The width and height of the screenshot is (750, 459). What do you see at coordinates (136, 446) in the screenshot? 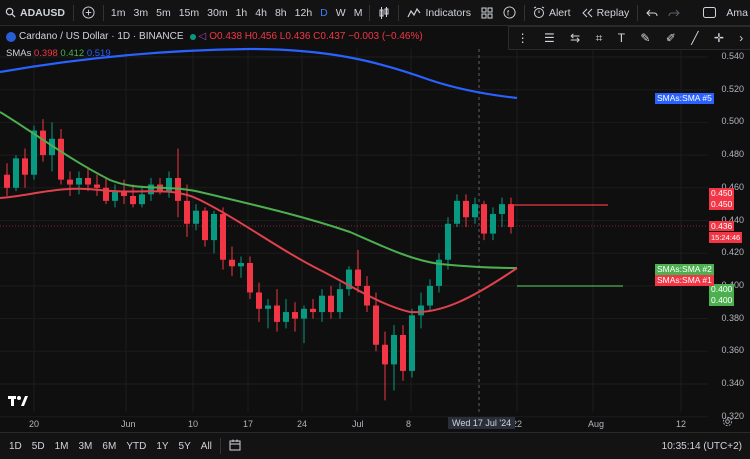
I see `range-ytd: YTD` at bounding box center [136, 446].